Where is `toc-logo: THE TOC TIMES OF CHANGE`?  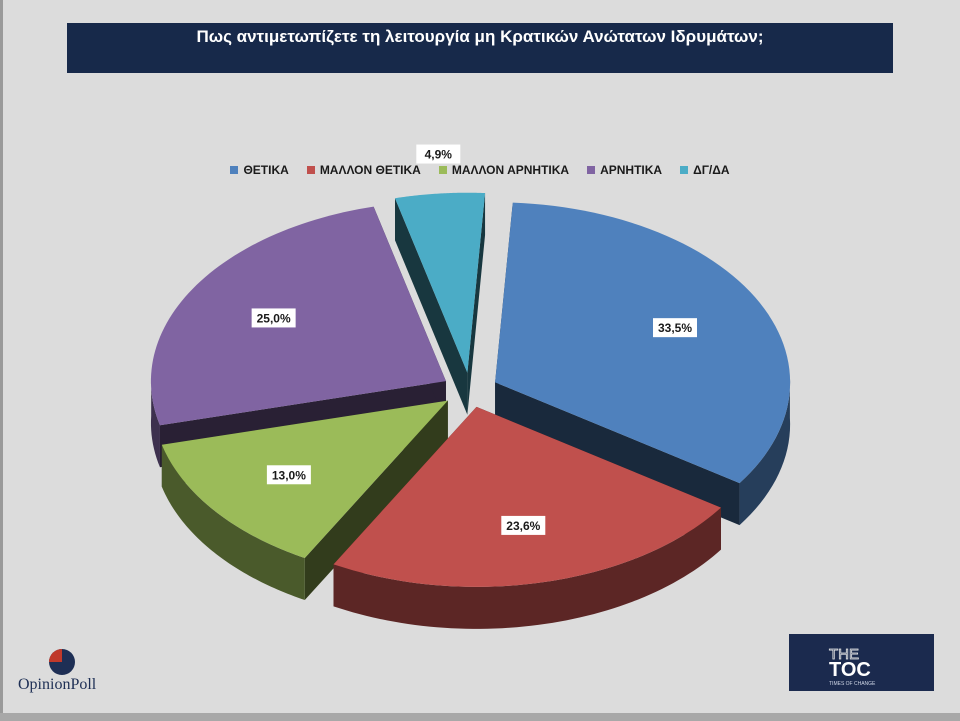 toc-logo: THE TOC TIMES OF CHANGE is located at coordinates (861, 662).